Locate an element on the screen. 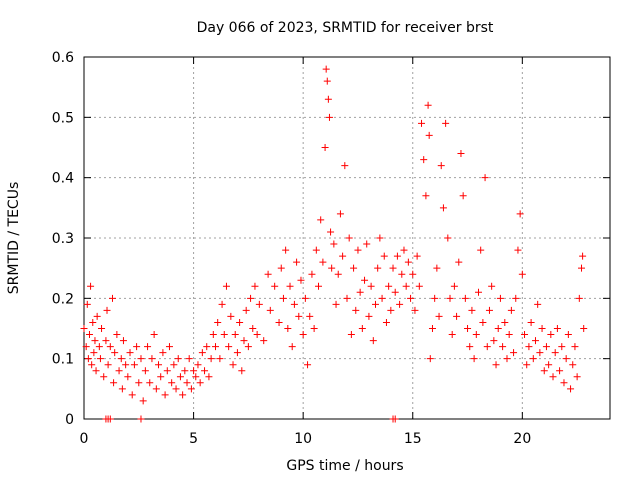  y-tick-label: 0.4 is located at coordinates (63, 179).